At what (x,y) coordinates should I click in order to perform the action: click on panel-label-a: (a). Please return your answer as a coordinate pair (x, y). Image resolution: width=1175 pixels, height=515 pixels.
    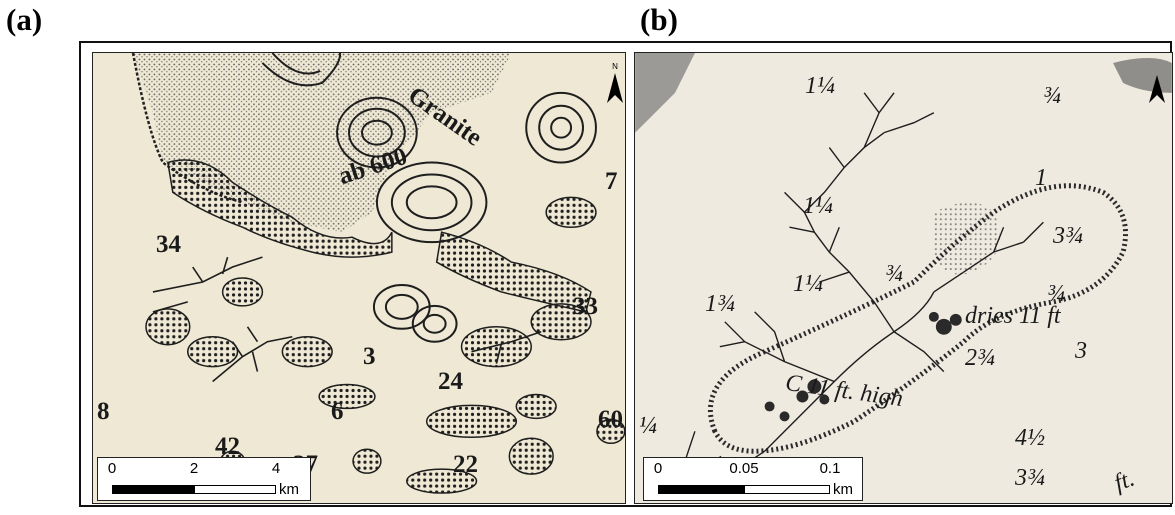
    Looking at the image, I should click on (24, 19).